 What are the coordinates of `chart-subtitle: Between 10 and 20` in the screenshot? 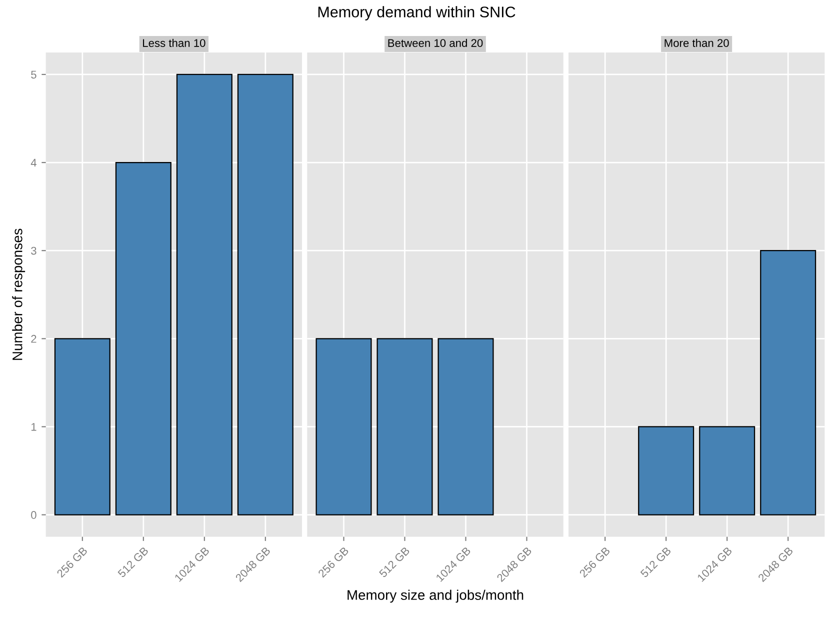 It's located at (435, 42).